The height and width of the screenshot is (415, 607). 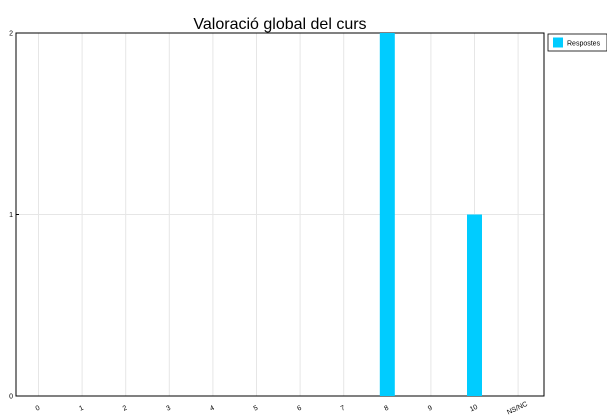 What do you see at coordinates (125, 409) in the screenshot?
I see `x-tick-label: 2` at bounding box center [125, 409].